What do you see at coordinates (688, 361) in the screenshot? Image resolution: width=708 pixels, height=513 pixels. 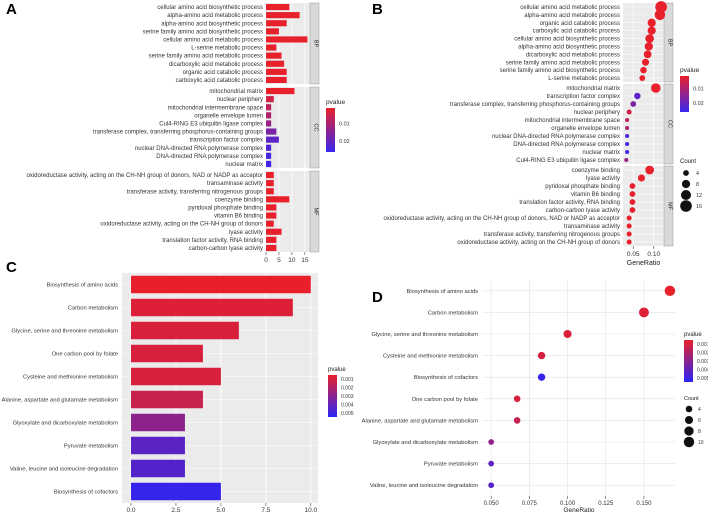 I see `panel-d-colorbar` at bounding box center [688, 361].